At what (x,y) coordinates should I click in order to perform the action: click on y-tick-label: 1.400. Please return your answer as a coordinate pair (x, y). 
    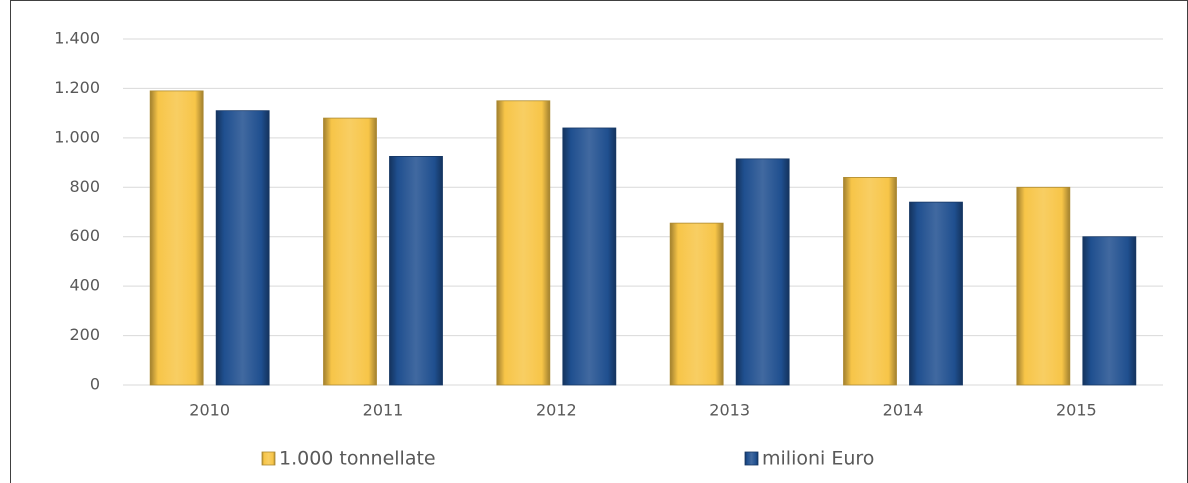
    Looking at the image, I should click on (77, 38).